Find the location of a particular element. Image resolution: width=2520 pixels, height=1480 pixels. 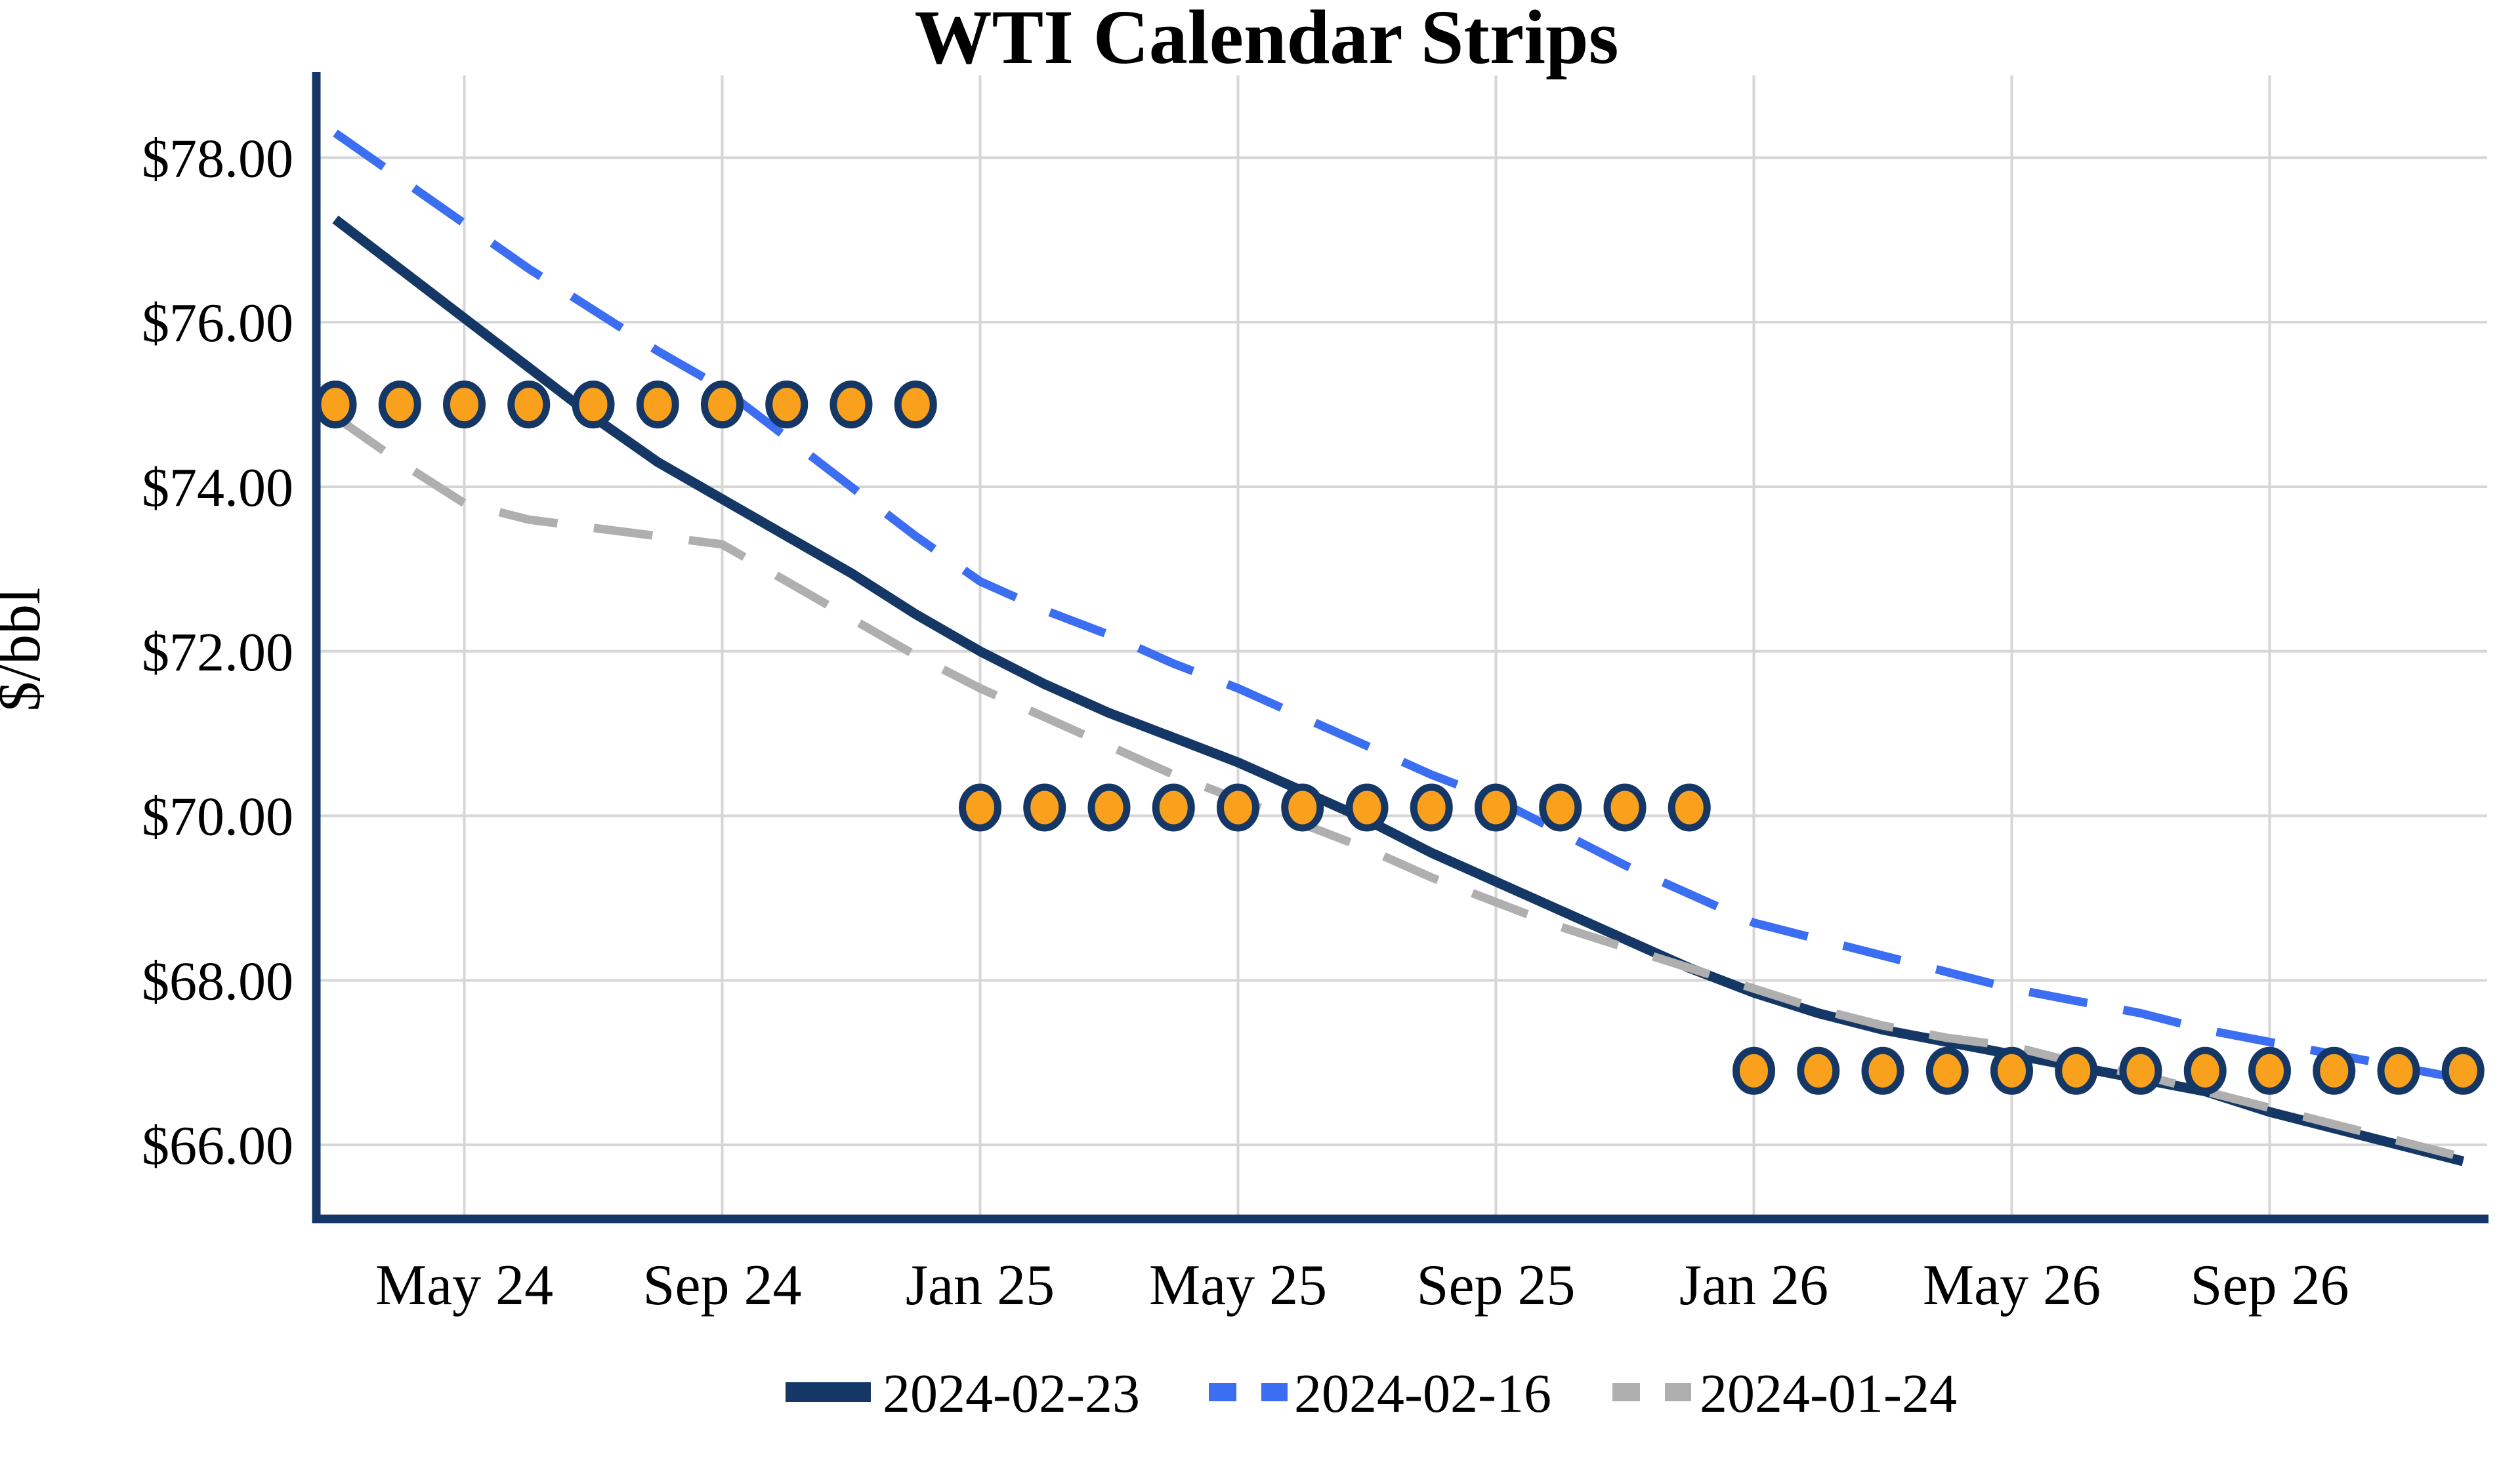

legend: 2024-02-23 2024-02-16 2024-01-24 is located at coordinates (1371, 1393).